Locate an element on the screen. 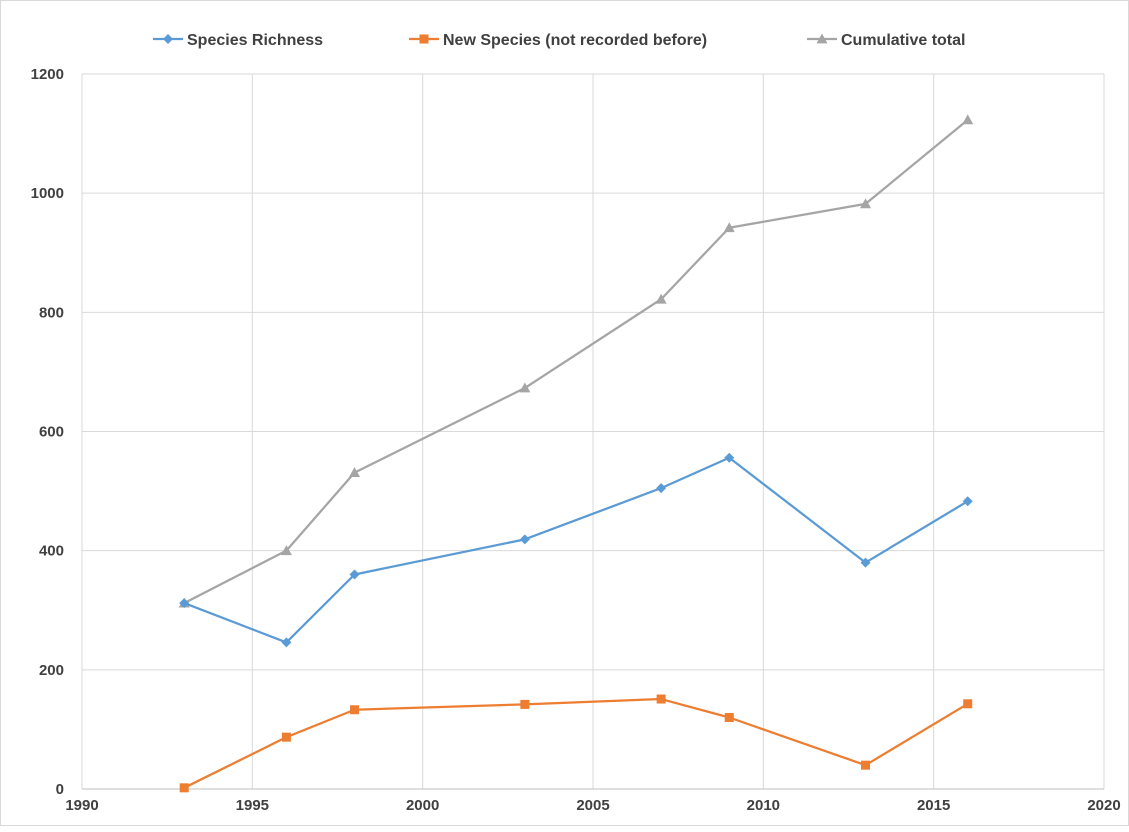  x-tick-label: 2020 is located at coordinates (1103, 805).